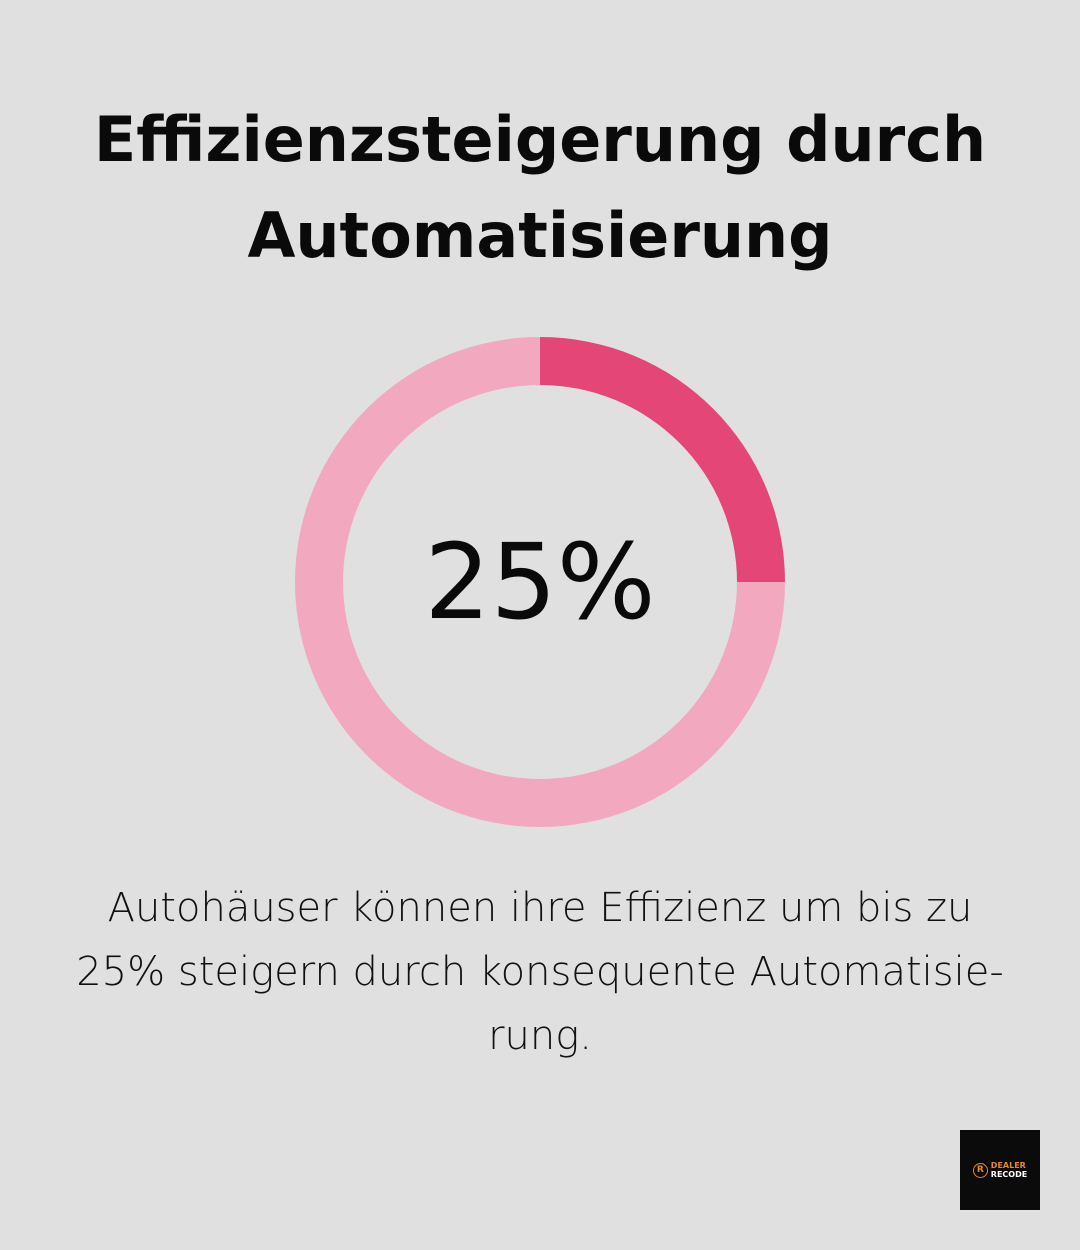 Image resolution: width=1080 pixels, height=1250 pixels. I want to click on center-percentage-label: 25%, so click(540, 582).